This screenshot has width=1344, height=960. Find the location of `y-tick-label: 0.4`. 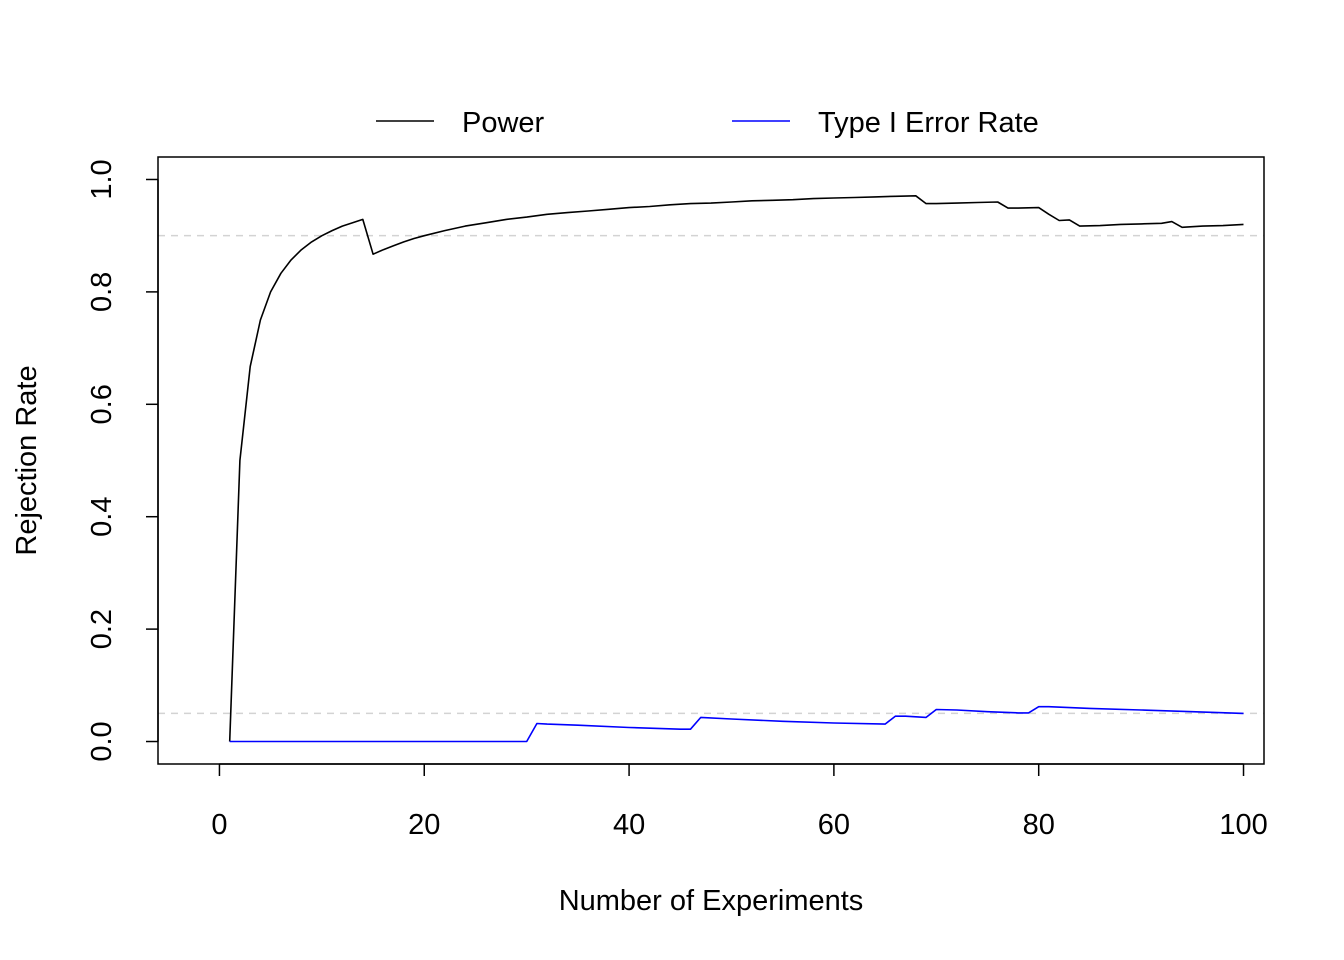

y-tick-label: 0.4 is located at coordinates (102, 517).